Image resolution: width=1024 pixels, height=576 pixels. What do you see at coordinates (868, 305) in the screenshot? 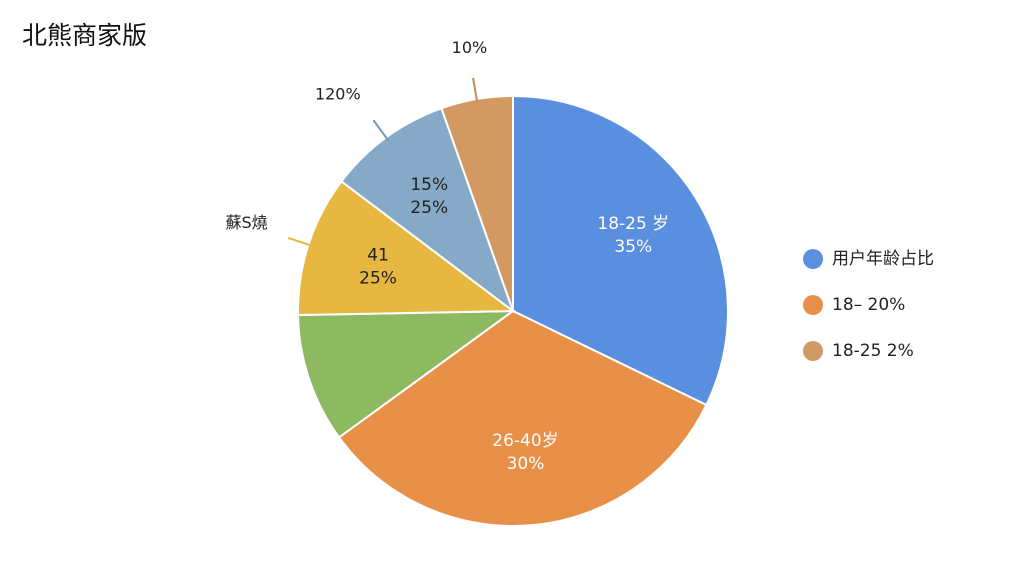
I see `legend-label: 18– 20%` at bounding box center [868, 305].